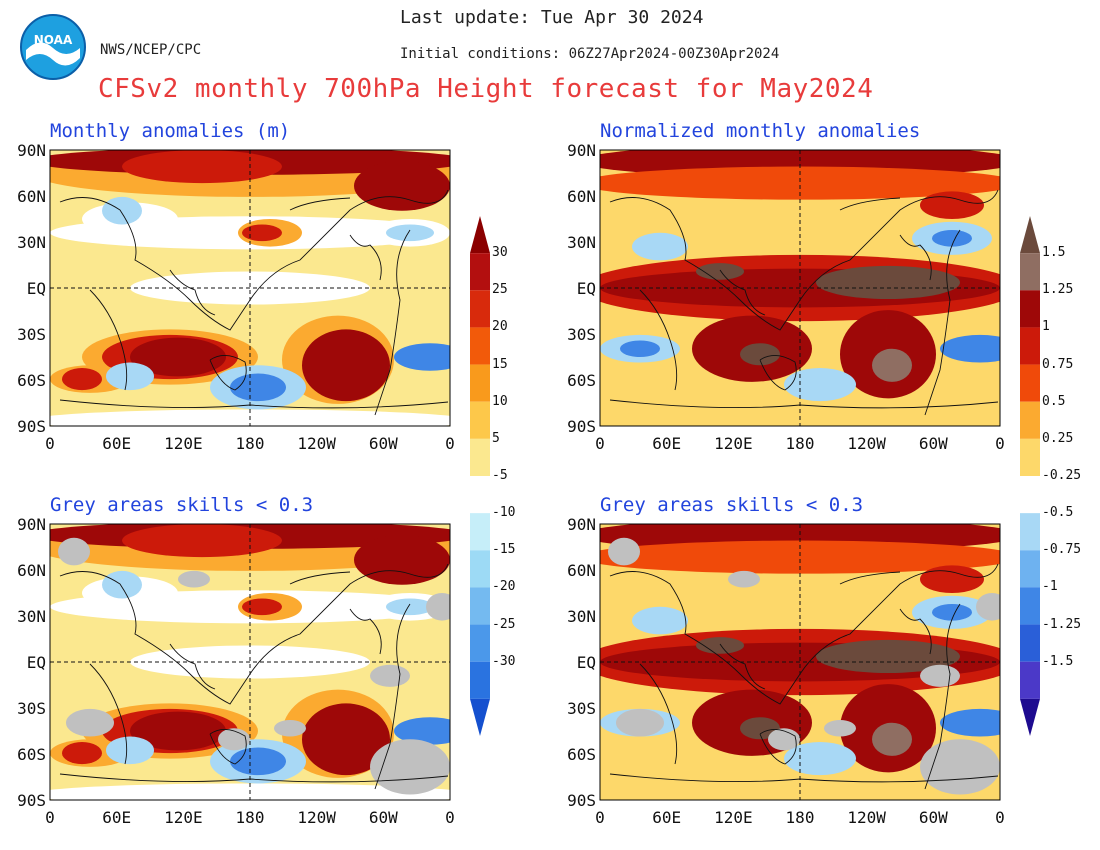 The width and height of the screenshot is (1100, 850). Describe the element at coordinates (760, 131) in the screenshot. I see `panel-title-tr: Normalized monthly anomalies` at that location.